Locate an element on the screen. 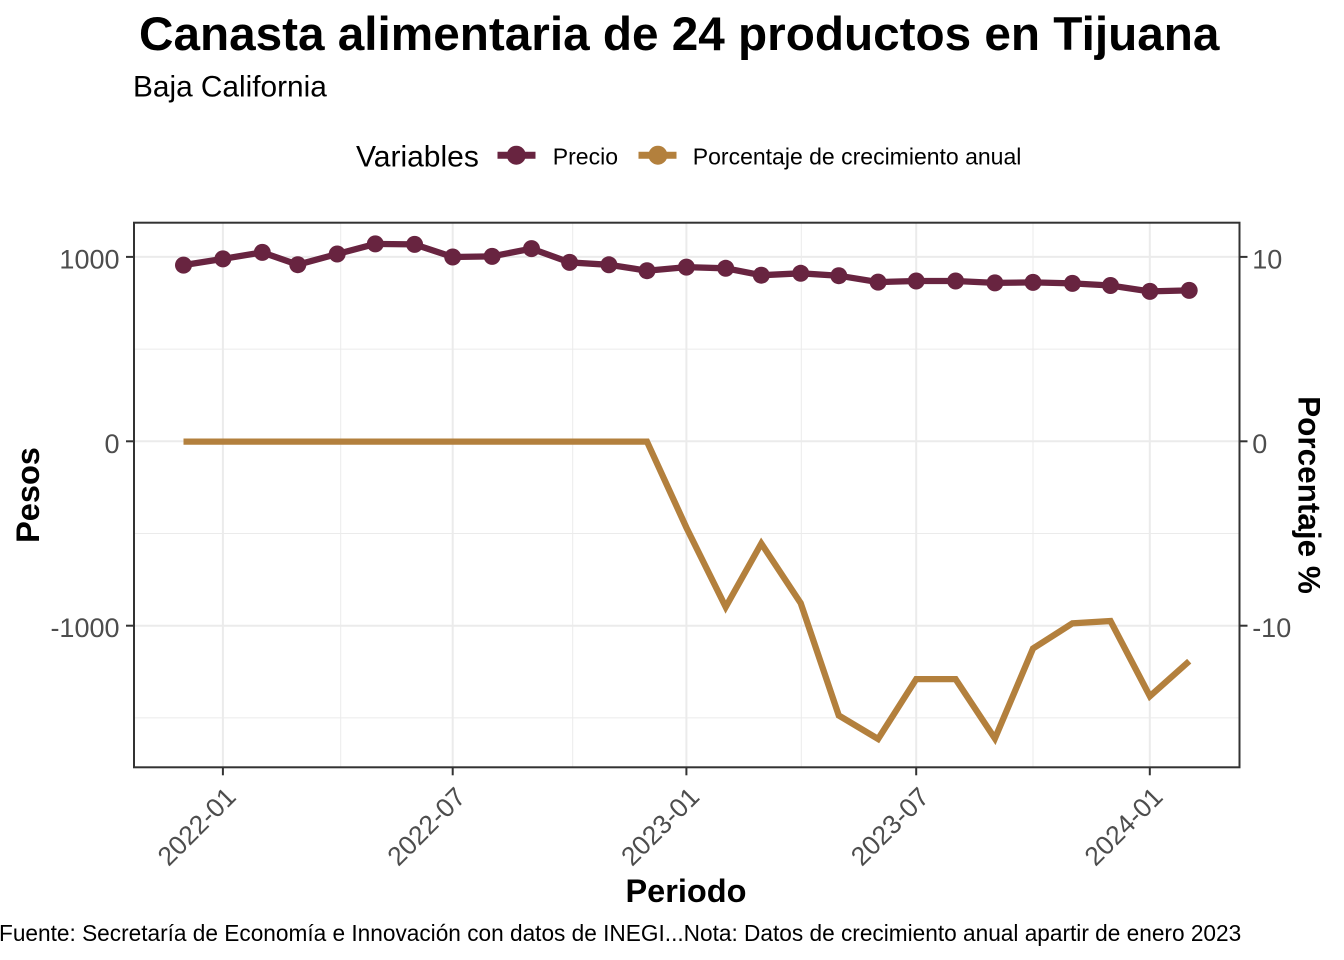 This screenshot has width=1344, height=960. svg-text: 10 is located at coordinates (1267, 259).